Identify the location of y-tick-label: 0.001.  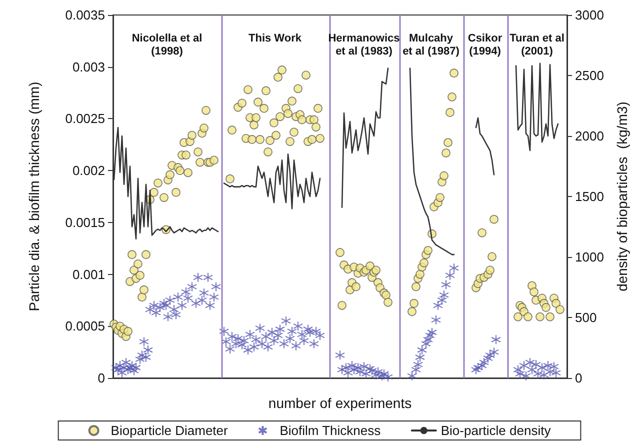
(88, 274).